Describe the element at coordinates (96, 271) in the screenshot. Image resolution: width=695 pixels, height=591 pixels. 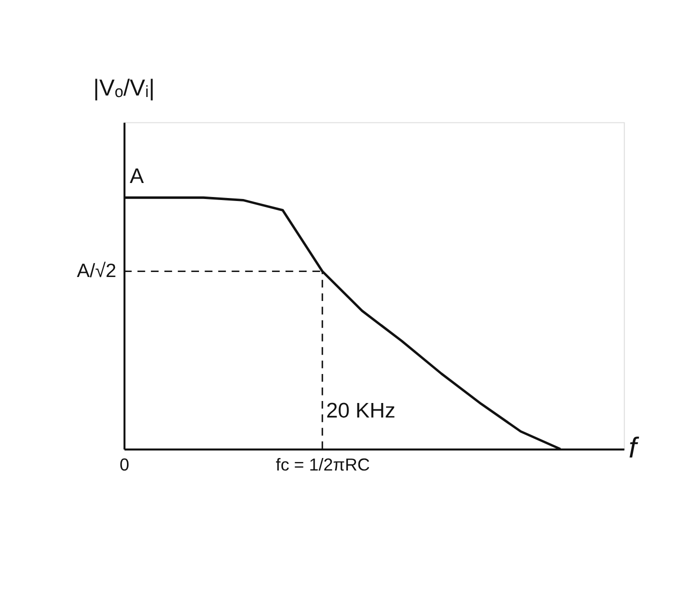
I see `ref-line-label: A/√2` at that location.